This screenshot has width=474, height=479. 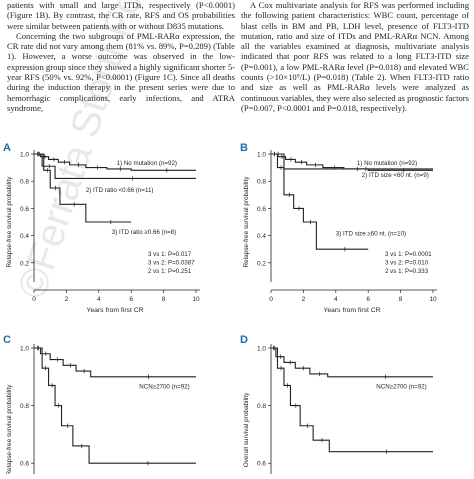 I want to click on series-label: 2) ITD ratio <0.66 (n=11), so click(x=120, y=190).